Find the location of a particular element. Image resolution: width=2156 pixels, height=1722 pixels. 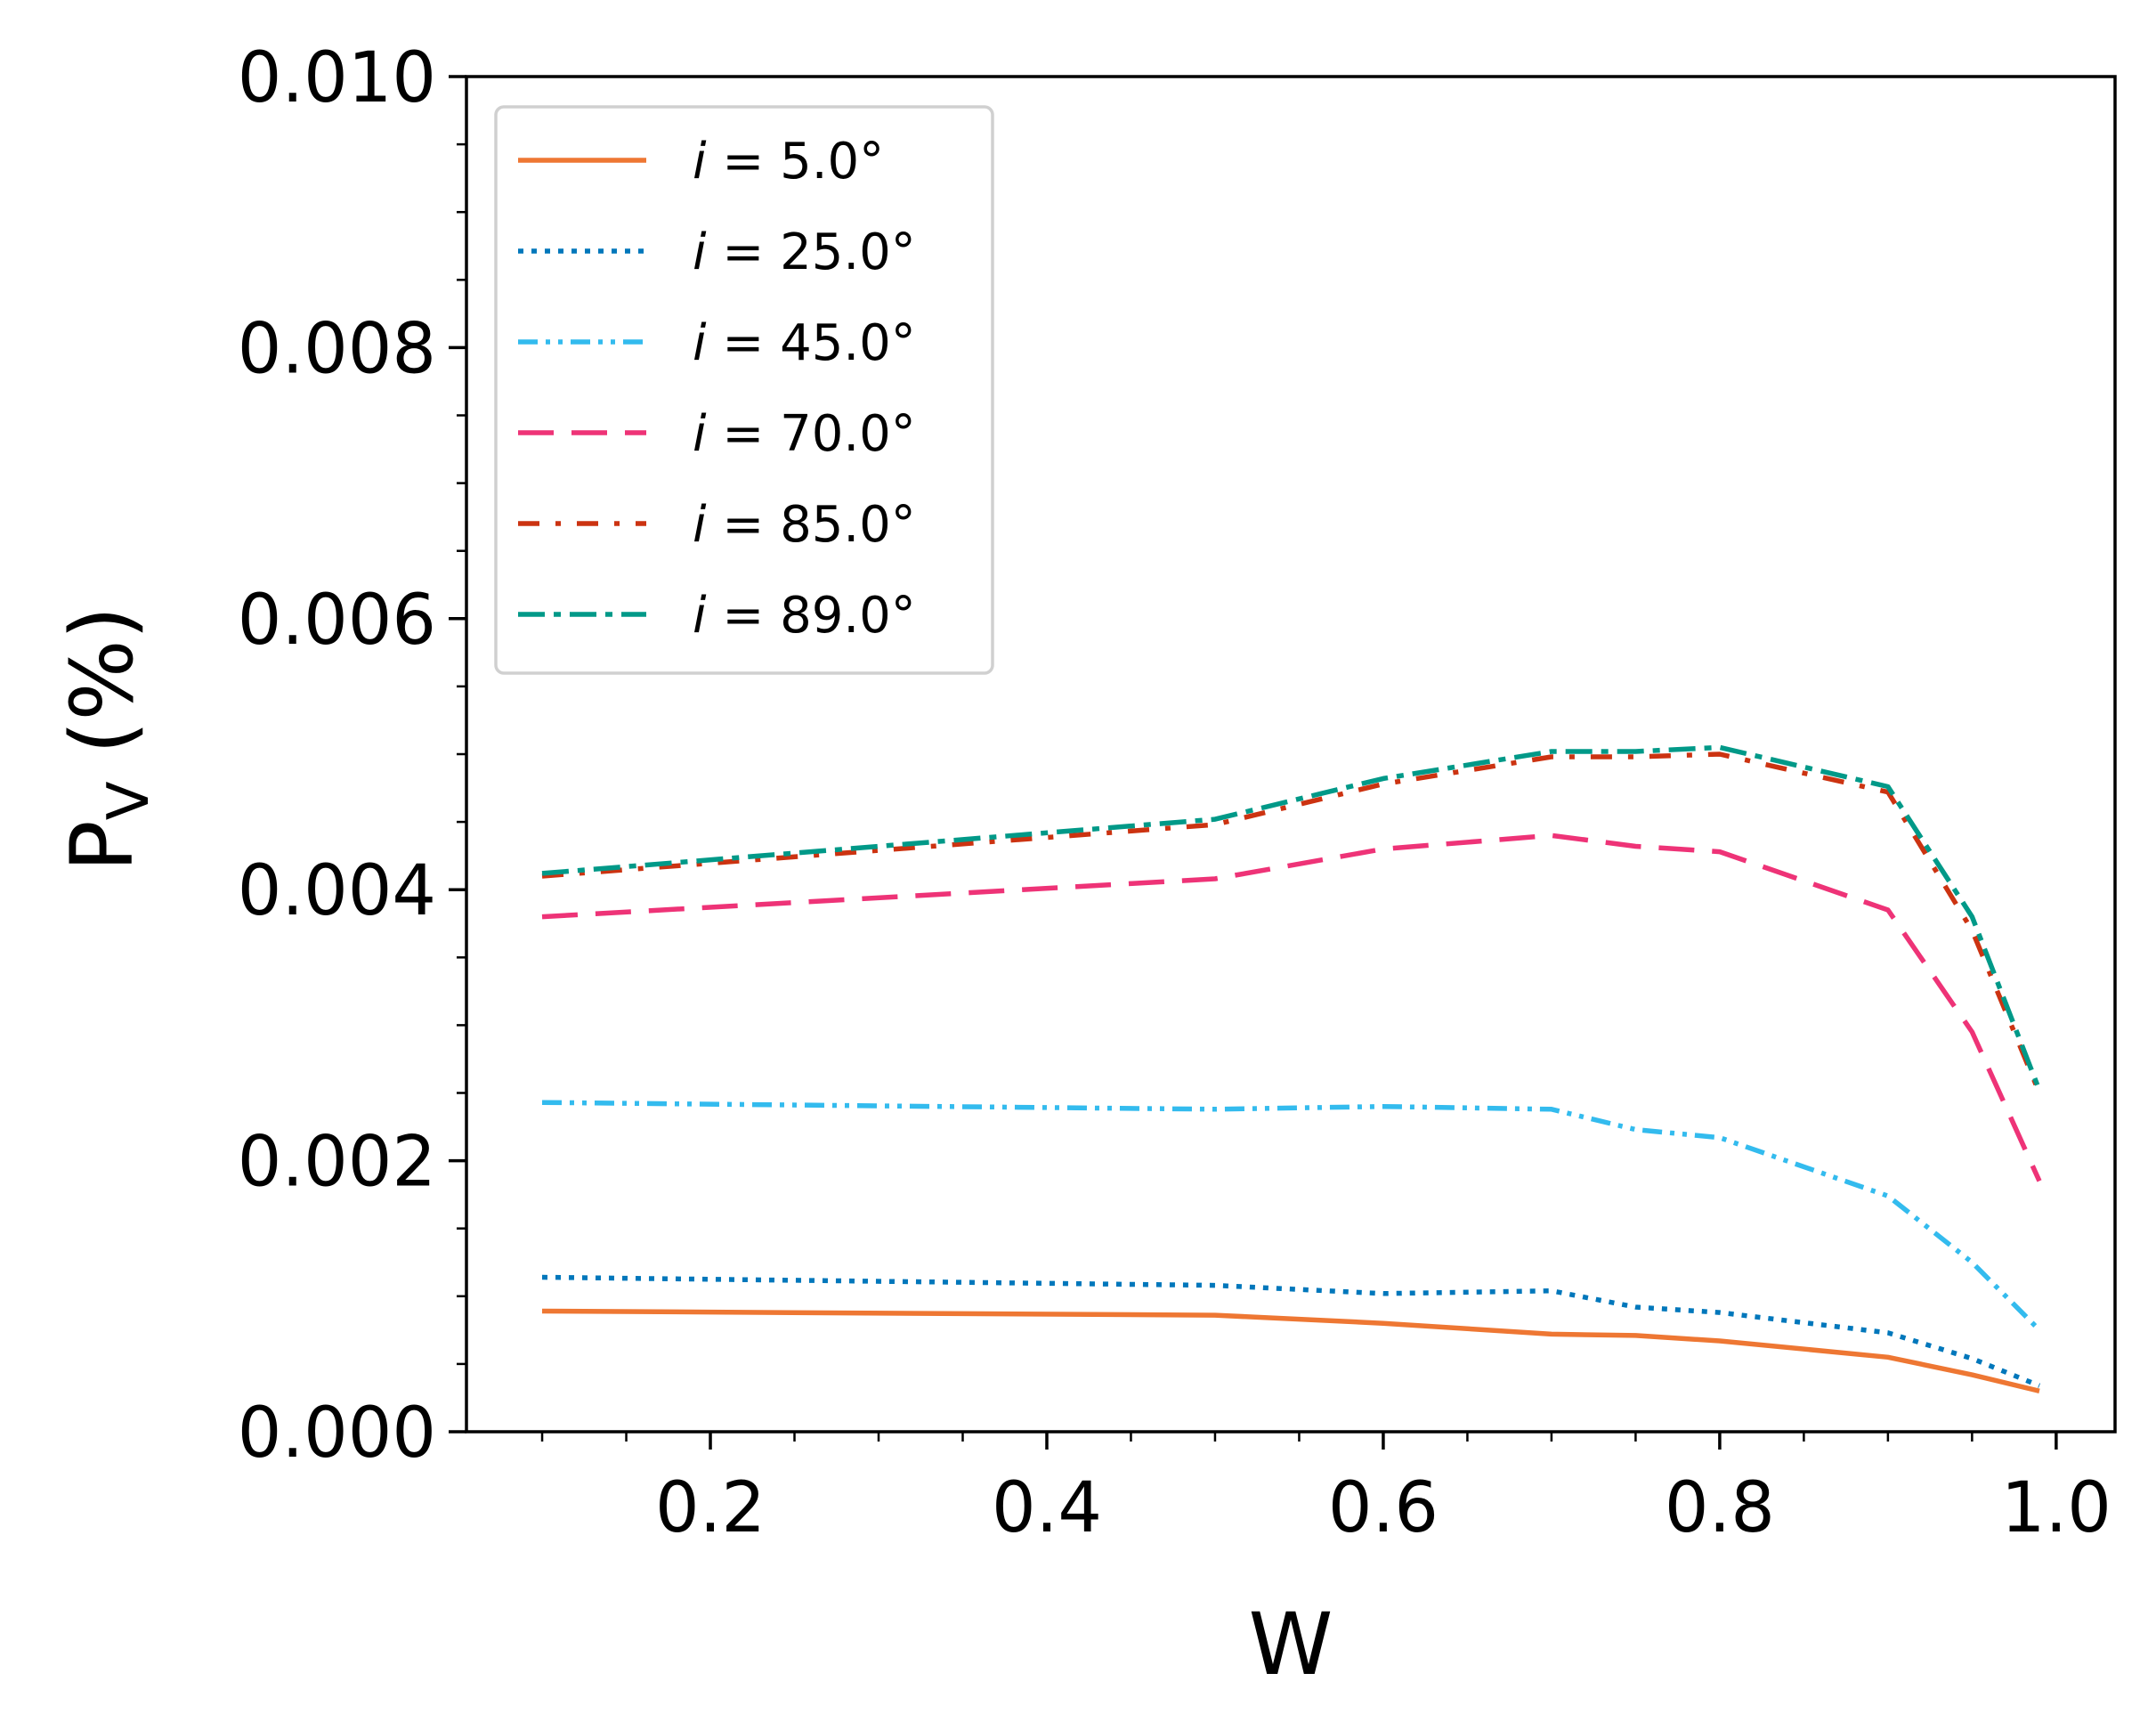

x-tick-label: 0.2 is located at coordinates (710, 1508).